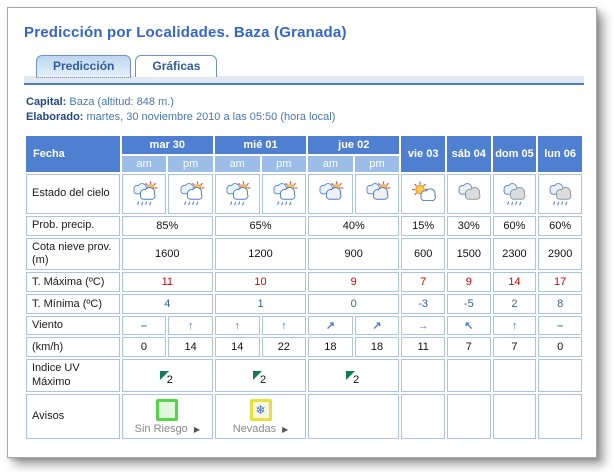 This screenshot has width=614, height=472. What do you see at coordinates (260, 428) in the screenshot?
I see `aviso-label: Nevadas ▶` at bounding box center [260, 428].